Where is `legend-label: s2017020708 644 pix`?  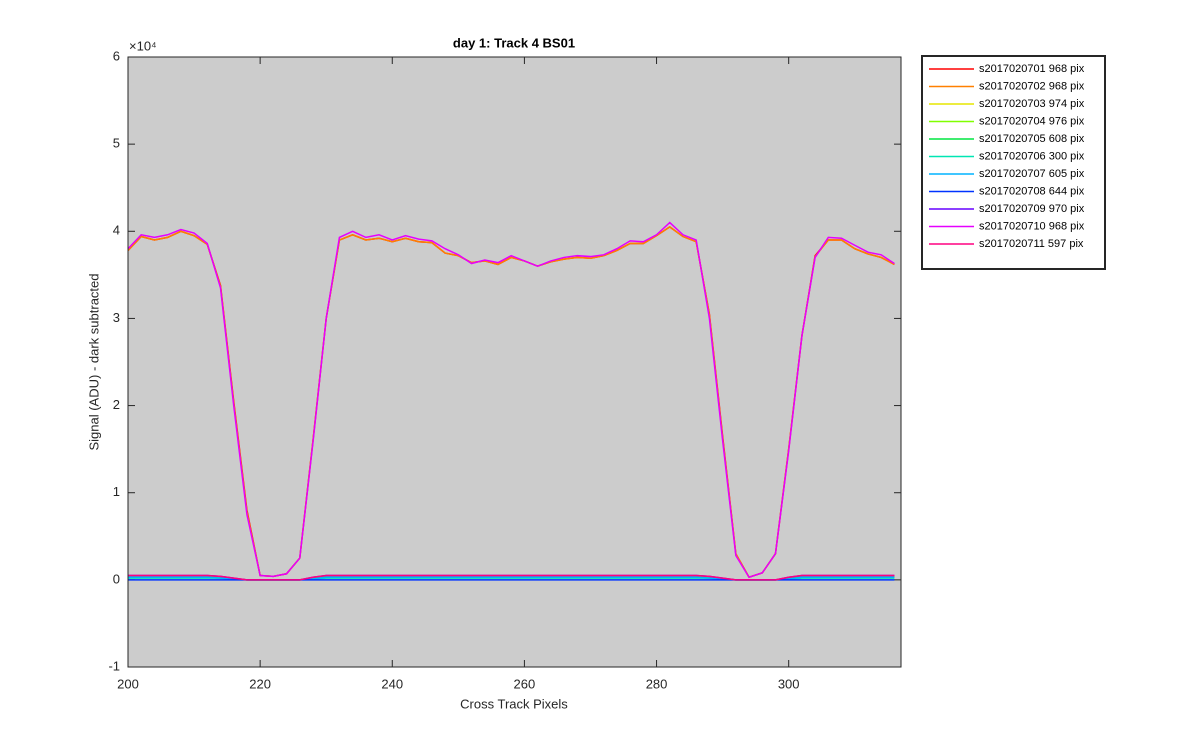 legend-label: s2017020708 644 pix is located at coordinates (1032, 191).